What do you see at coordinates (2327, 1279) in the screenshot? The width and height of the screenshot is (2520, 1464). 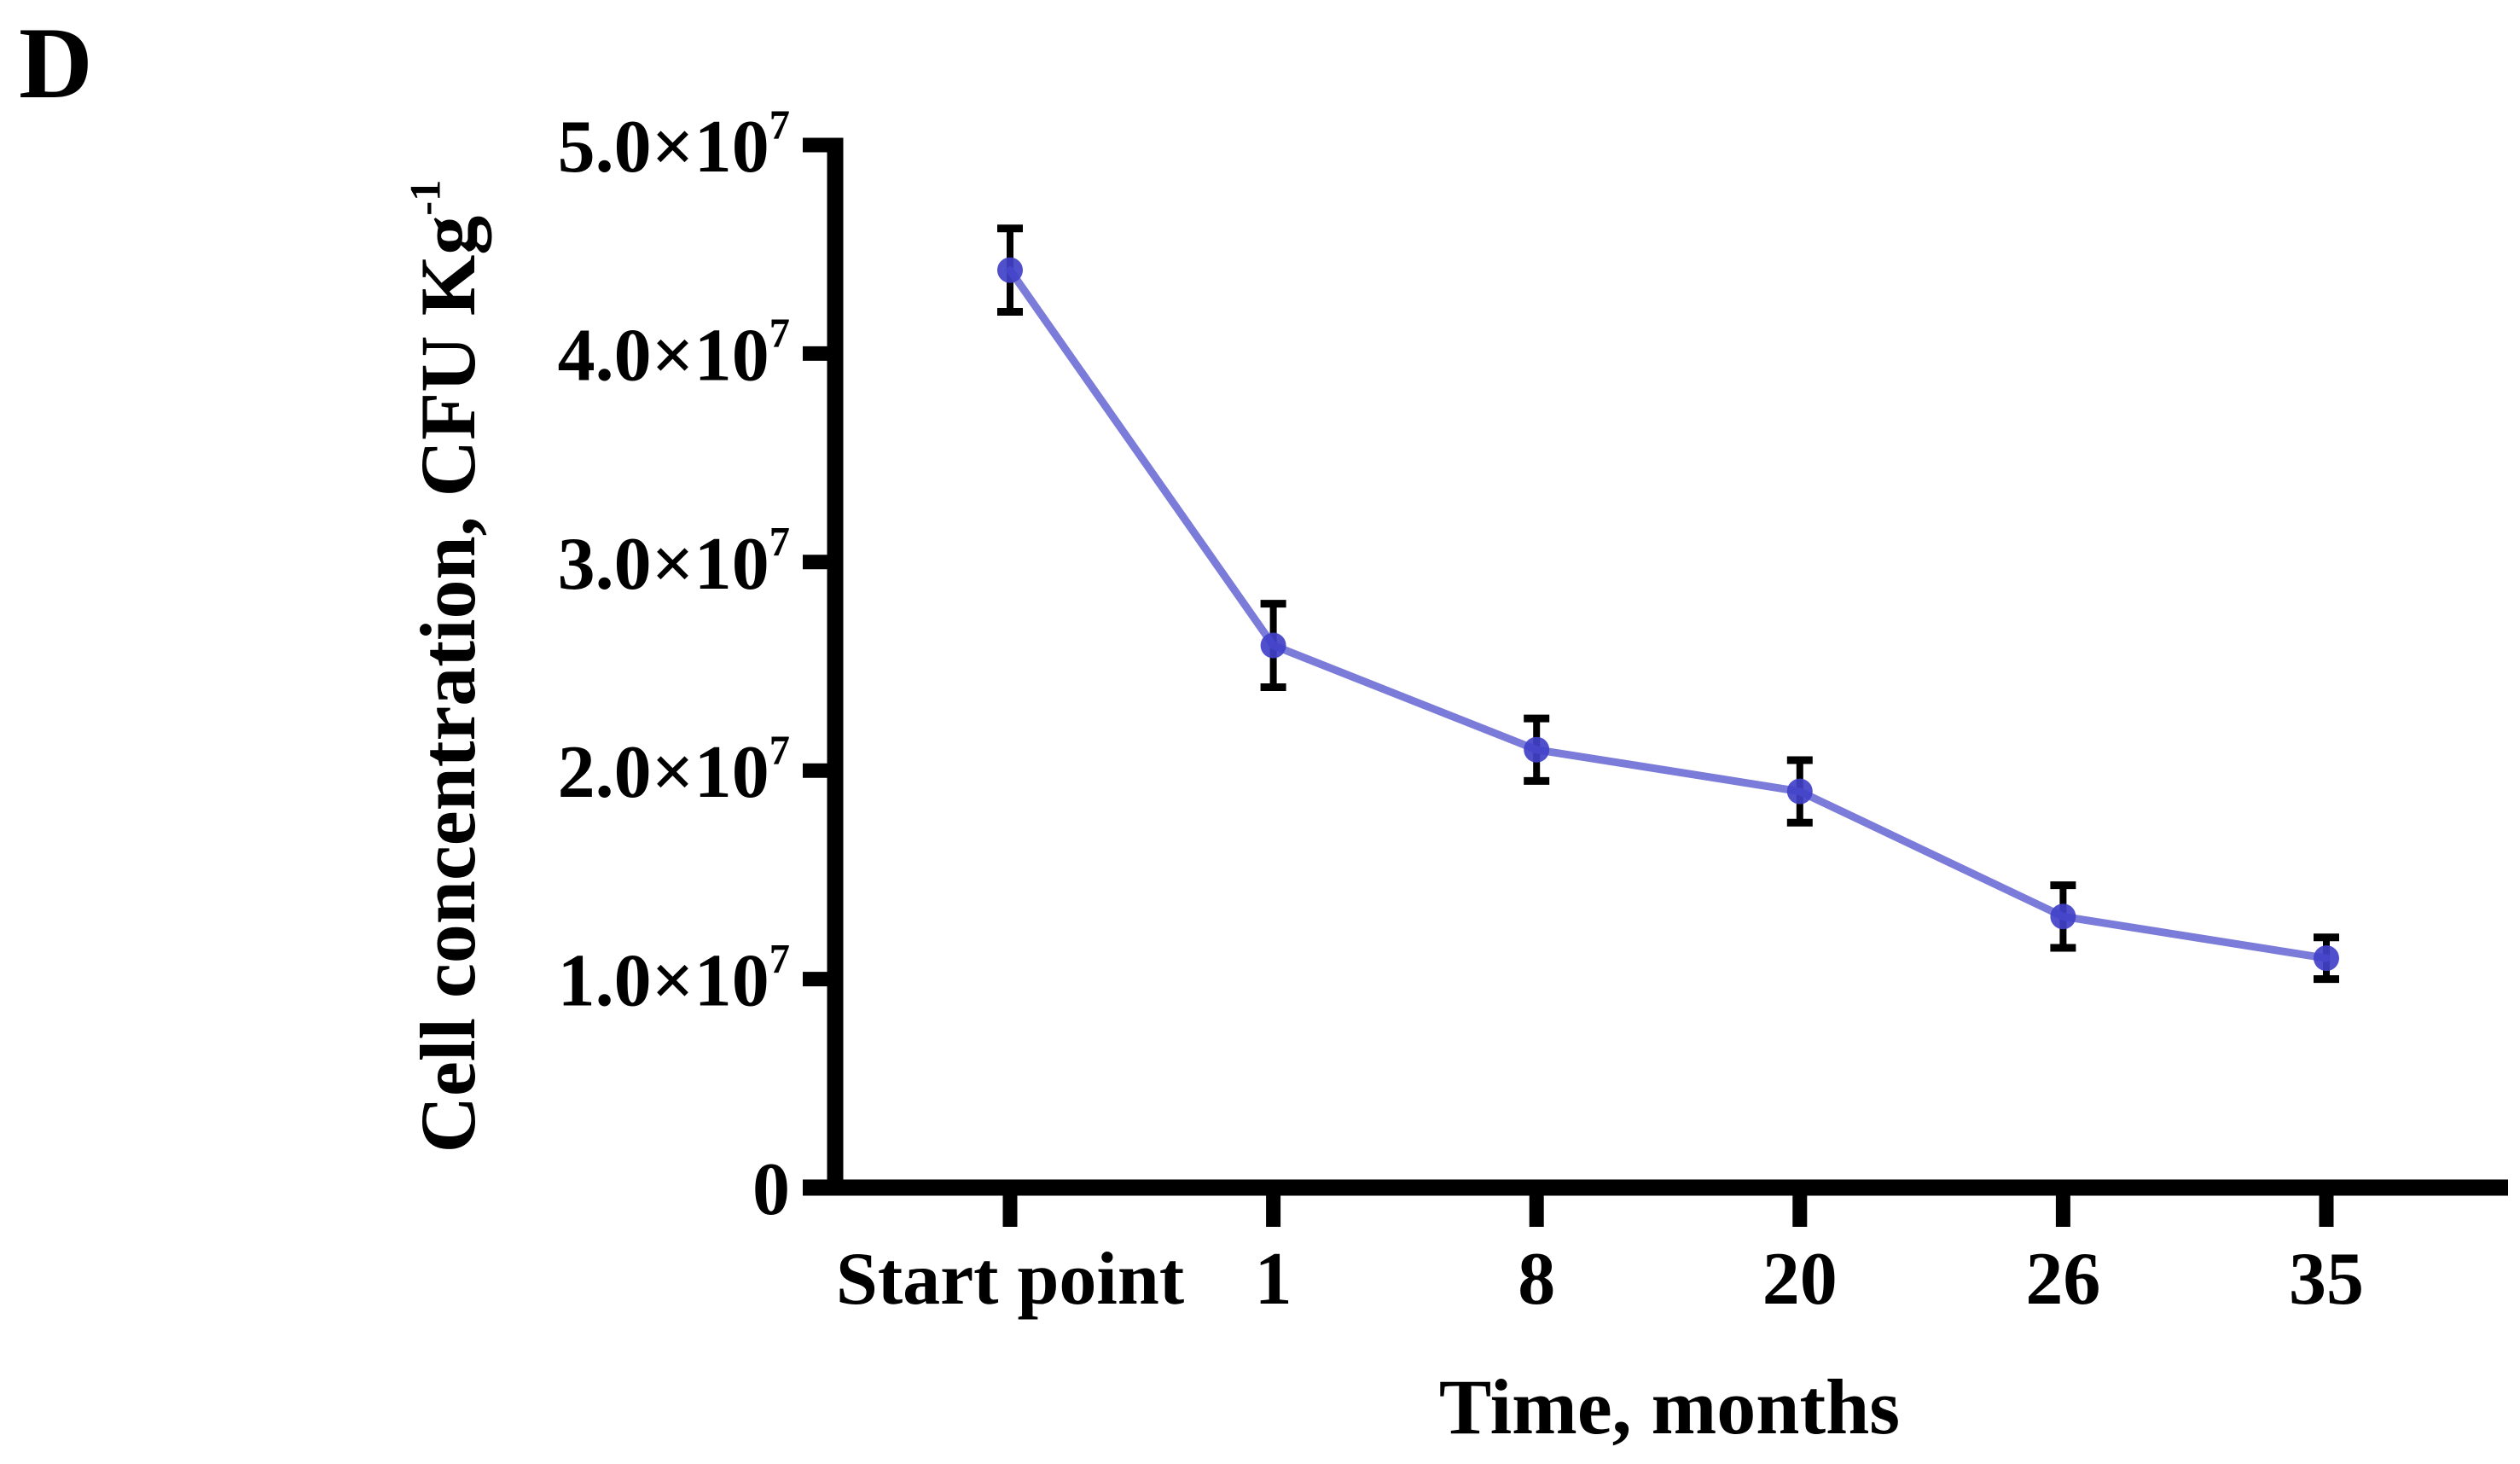 I see `x-tick-label: 35` at bounding box center [2327, 1279].